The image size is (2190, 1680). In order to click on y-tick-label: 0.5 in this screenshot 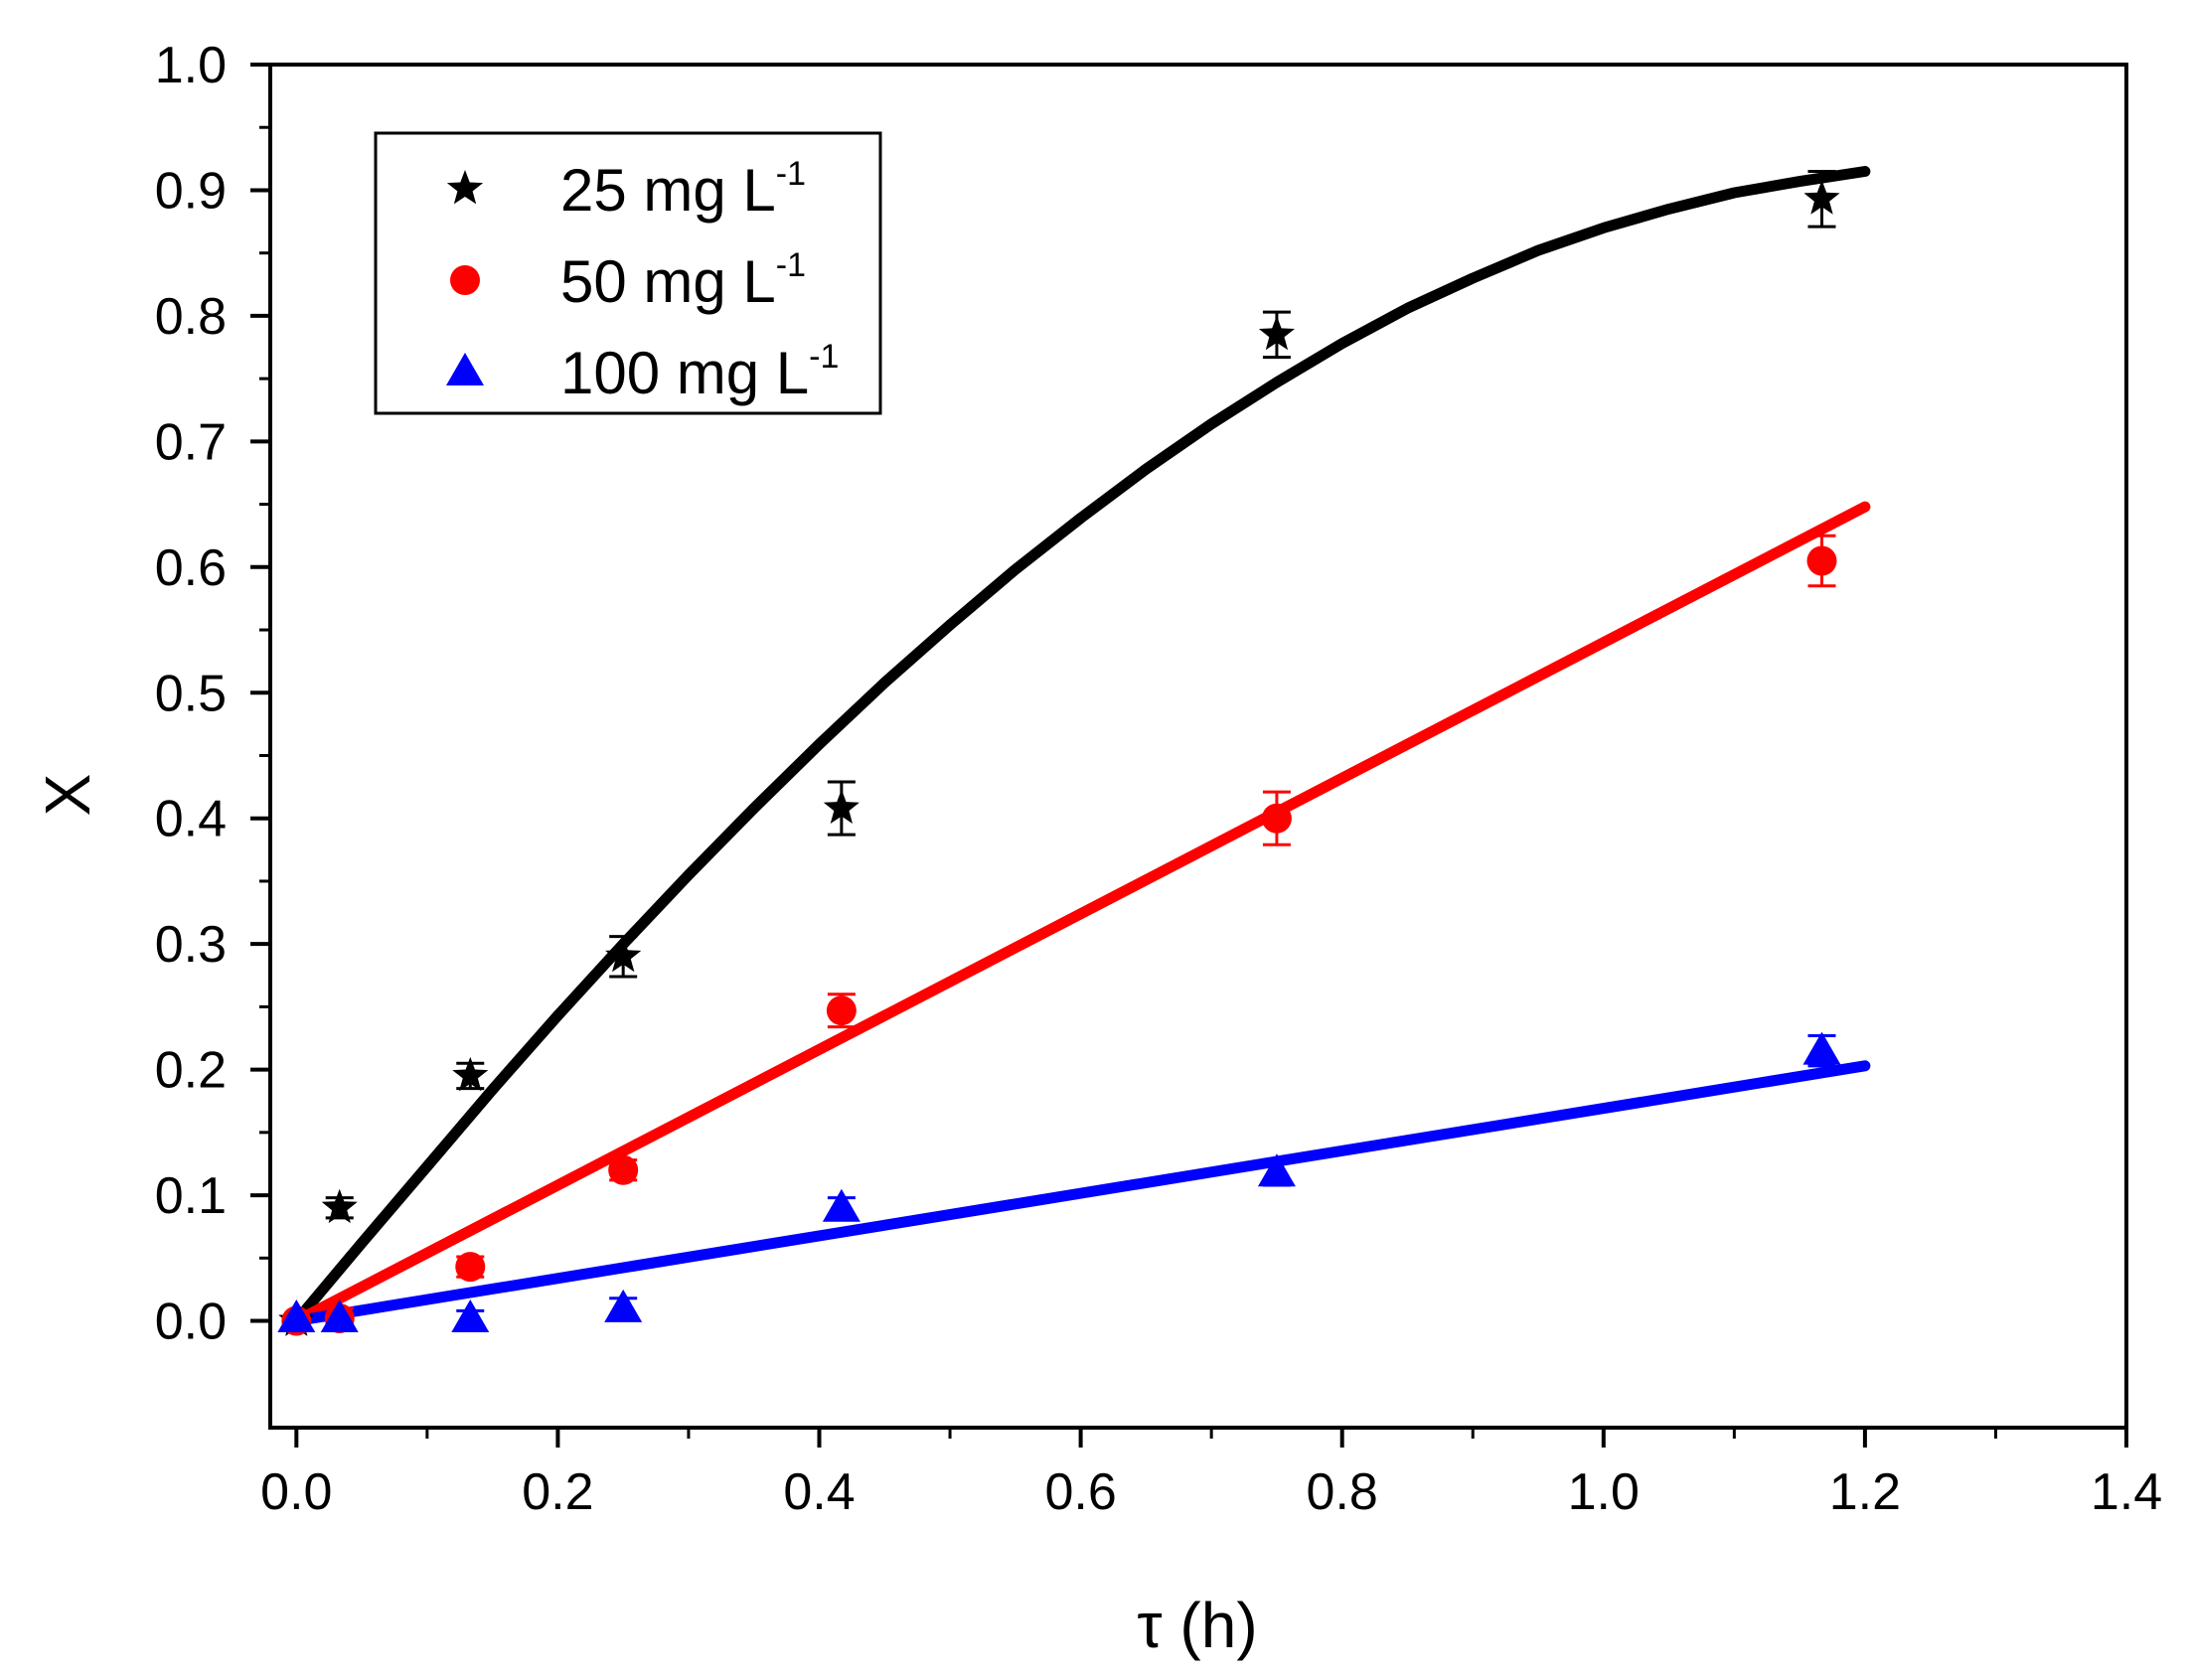, I will do `click(191, 693)`.